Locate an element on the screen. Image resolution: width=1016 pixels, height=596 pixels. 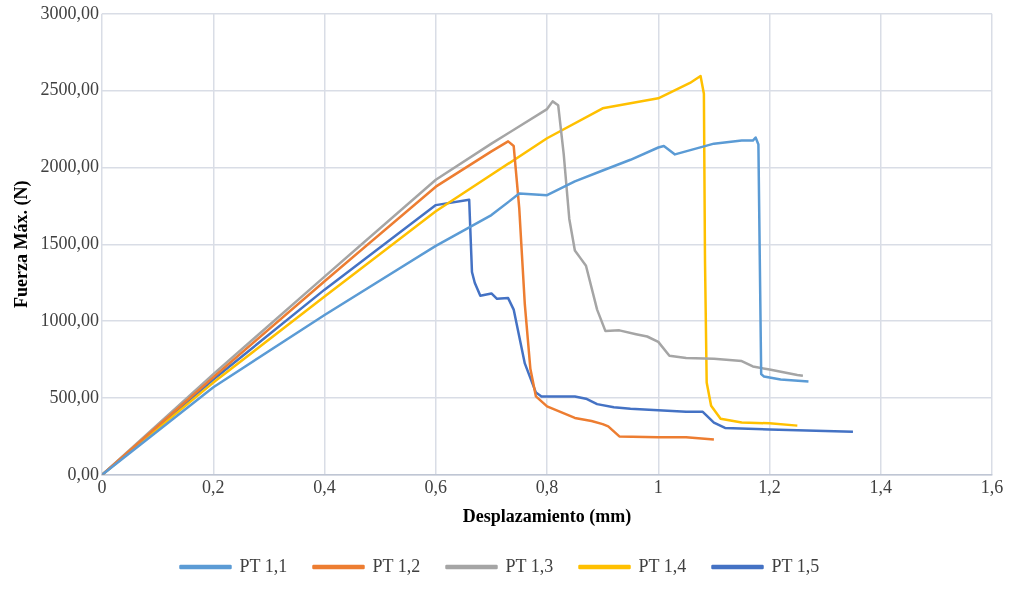
y-tick-label: 2500,00 is located at coordinates (70, 89).